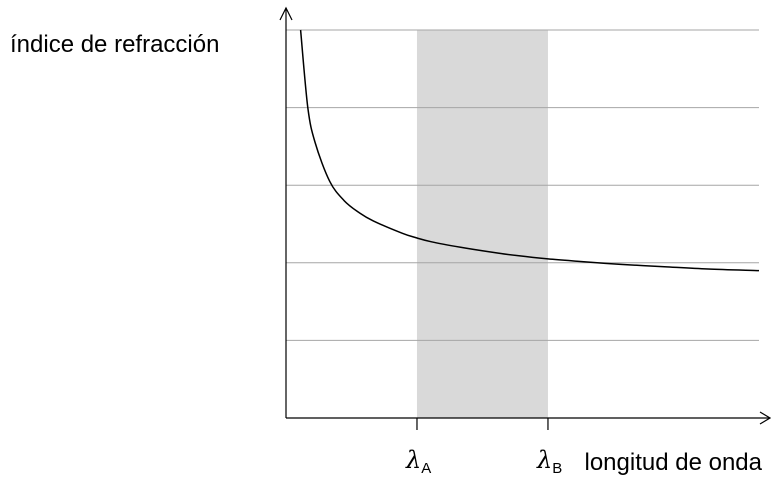 This screenshot has height=480, width=771. I want to click on y-axis-arrow, so click(286, 13).